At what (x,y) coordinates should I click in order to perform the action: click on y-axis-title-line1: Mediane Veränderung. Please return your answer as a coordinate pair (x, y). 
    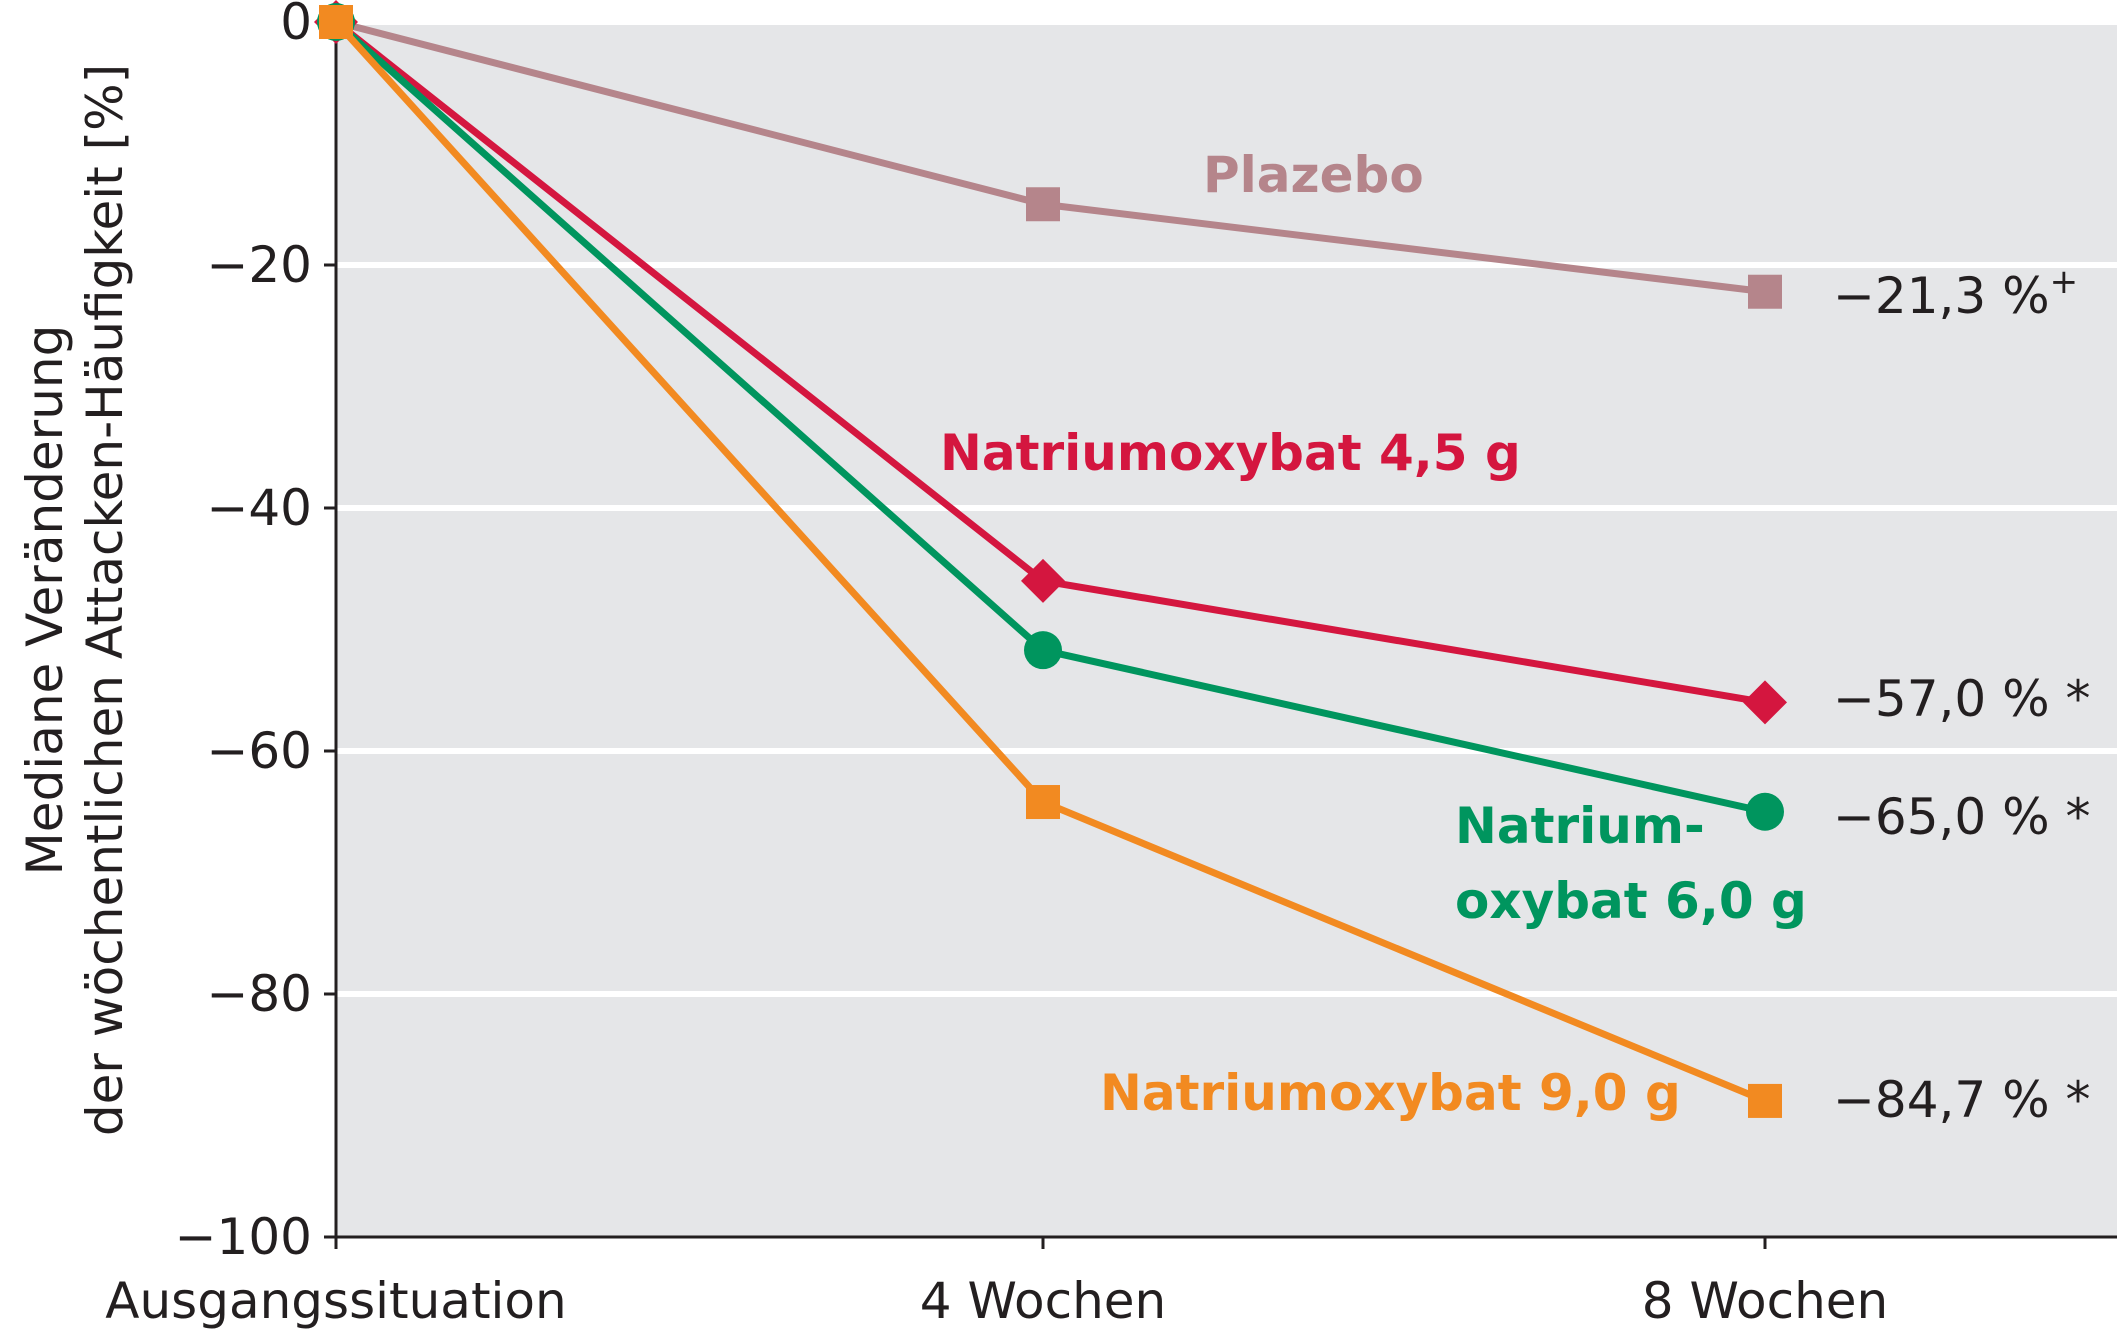
    Looking at the image, I should click on (45, 600).